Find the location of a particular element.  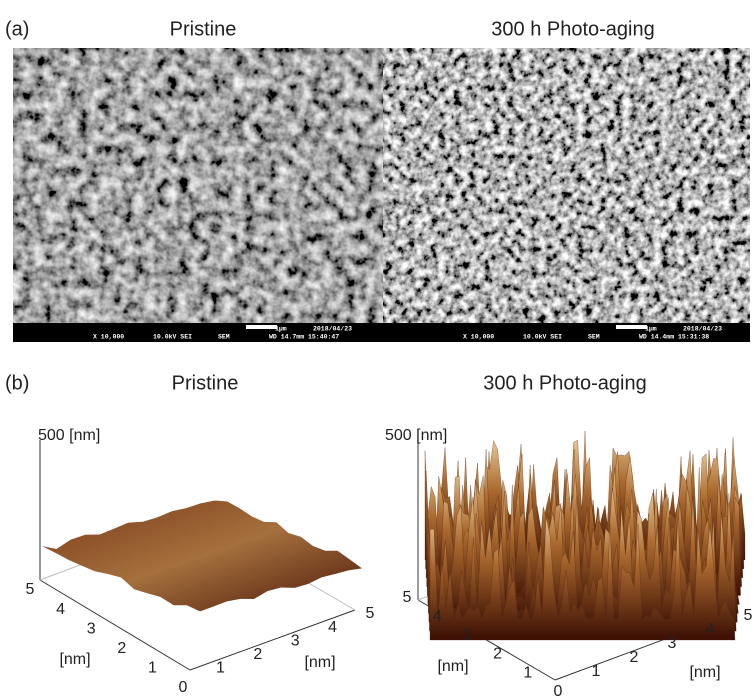

plot-title: 300 h Photo-aging is located at coordinates (564, 383).